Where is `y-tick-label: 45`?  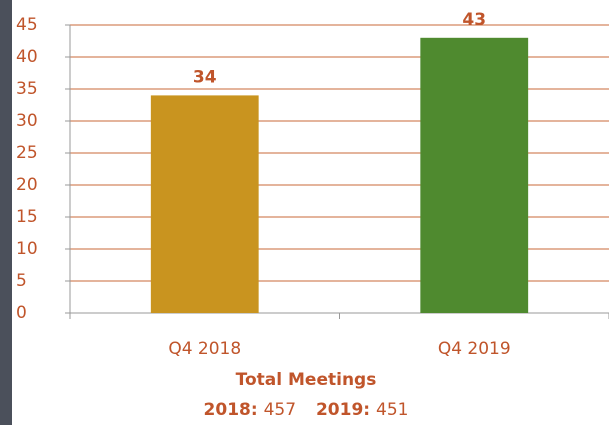 y-tick-label: 45 is located at coordinates (27, 25).